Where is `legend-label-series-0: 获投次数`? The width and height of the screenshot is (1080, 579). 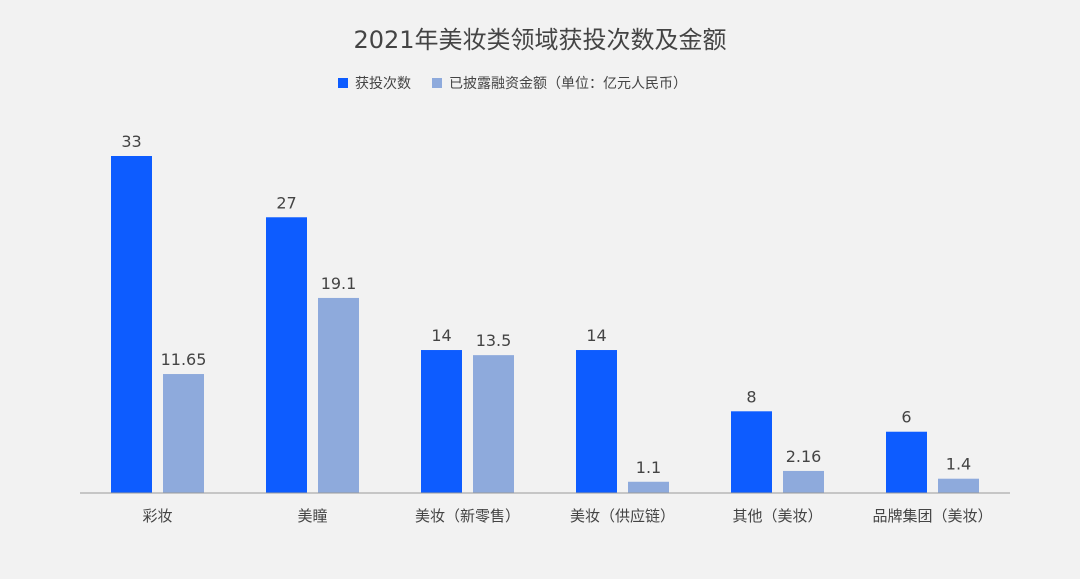 legend-label-series-0: 获投次数 is located at coordinates (383, 84).